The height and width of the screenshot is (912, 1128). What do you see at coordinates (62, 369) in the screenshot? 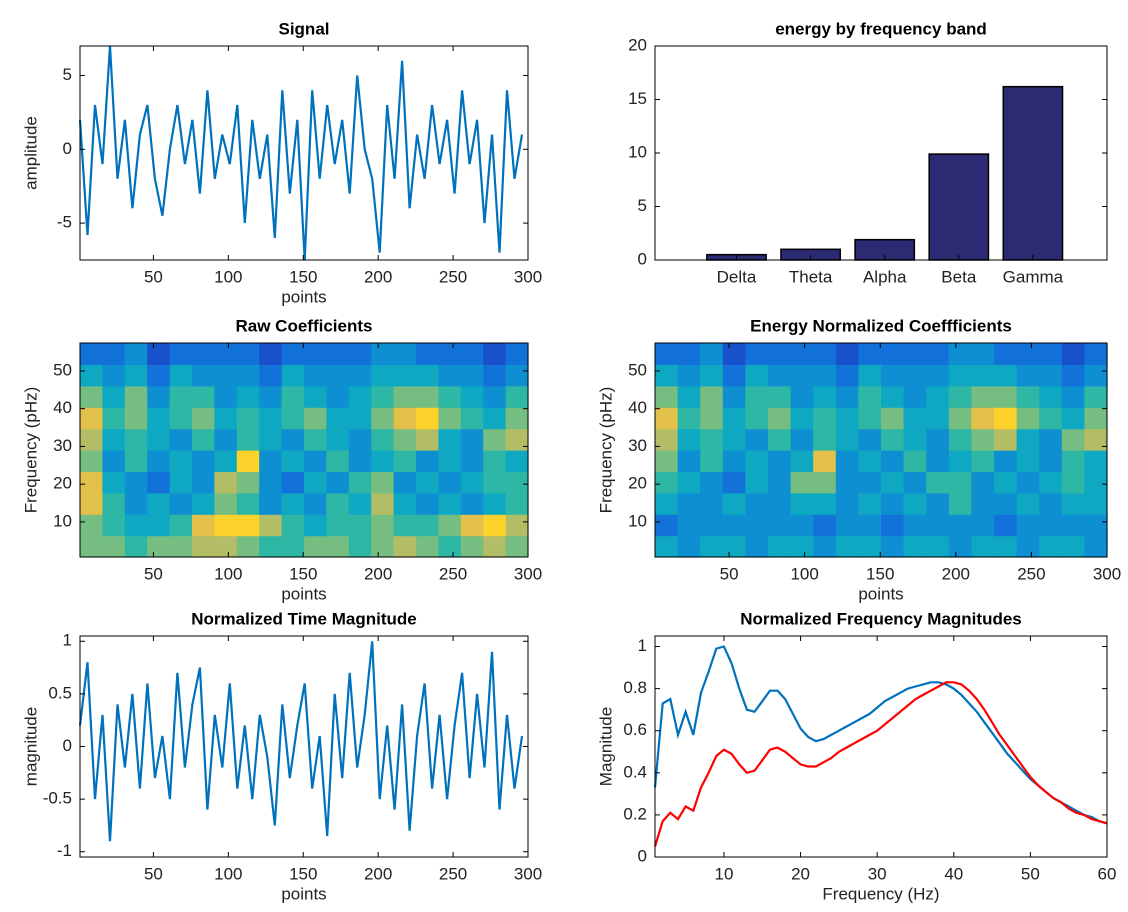
I see `y-tick-label: 50` at bounding box center [62, 369].